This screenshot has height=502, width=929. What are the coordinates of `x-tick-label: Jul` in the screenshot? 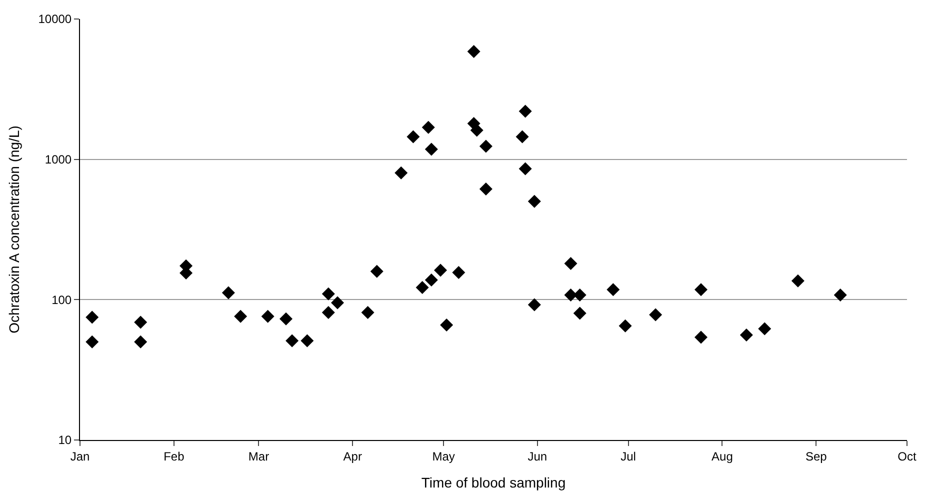 It's located at (628, 456).